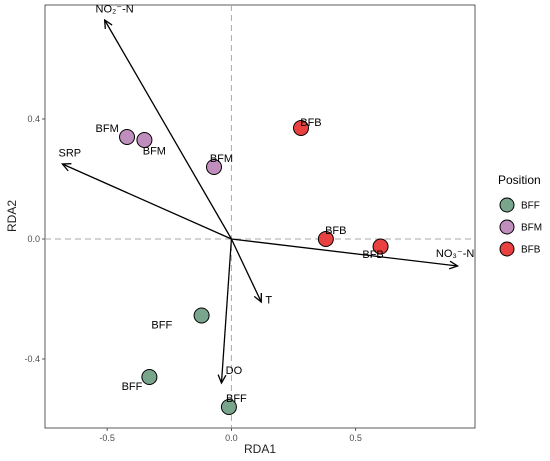  Describe the element at coordinates (234, 371) in the screenshot. I see `arrow-label: DO` at that location.